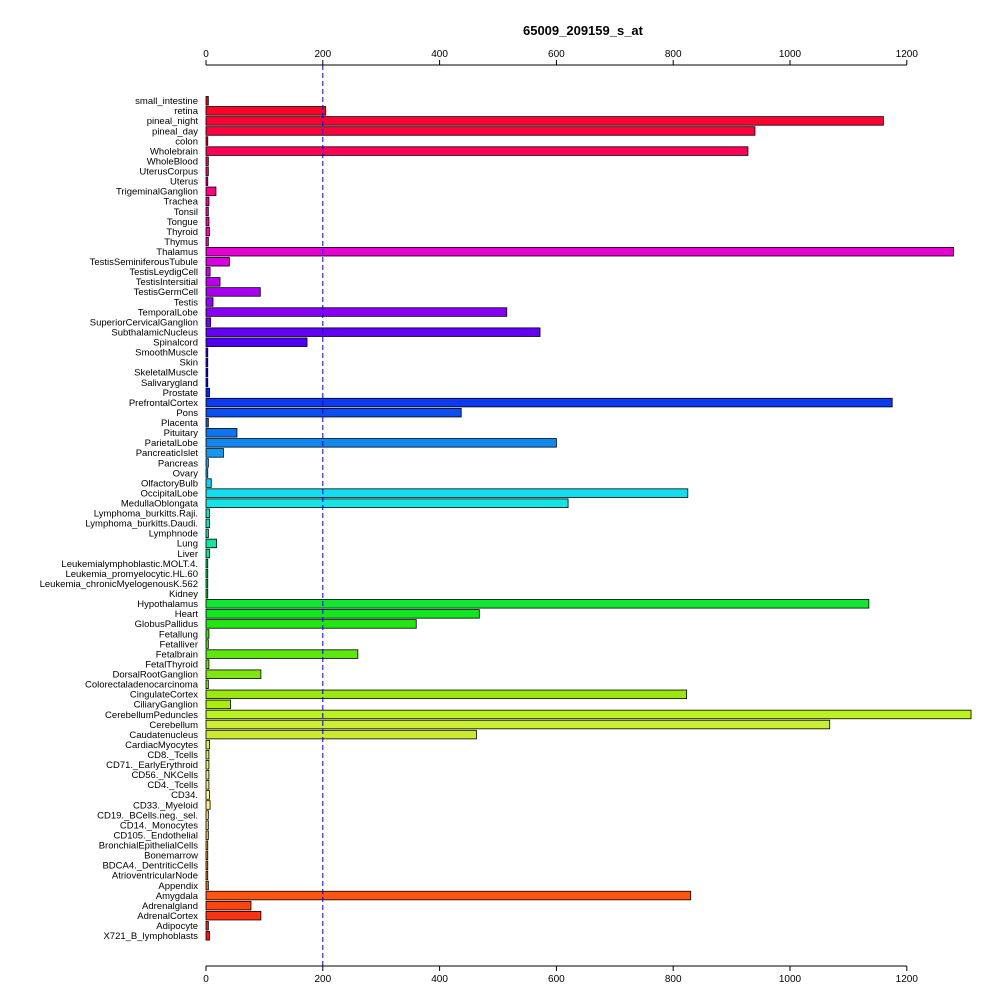  What do you see at coordinates (129, 564) in the screenshot?
I see `category-label: Leukemialymphoblastic.MOLT.4.` at bounding box center [129, 564].